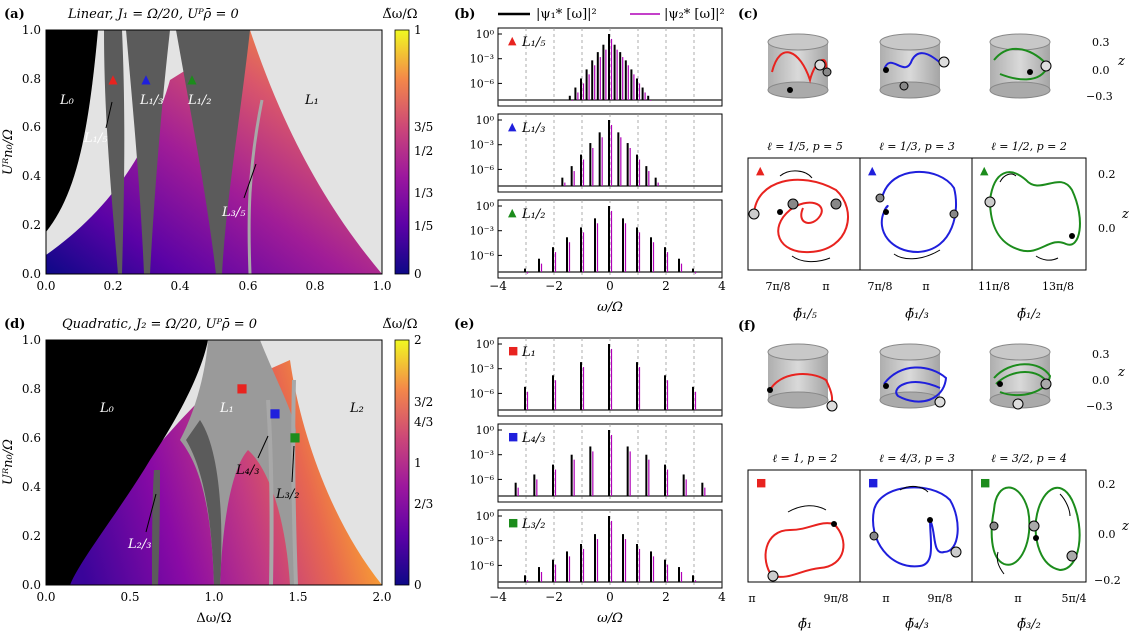 The height and width of the screenshot is (636, 1136). I want to click on panel-a-yticks: 0.0 0.2 0.4 0.6 0.8 1.0, so click(31, 152).